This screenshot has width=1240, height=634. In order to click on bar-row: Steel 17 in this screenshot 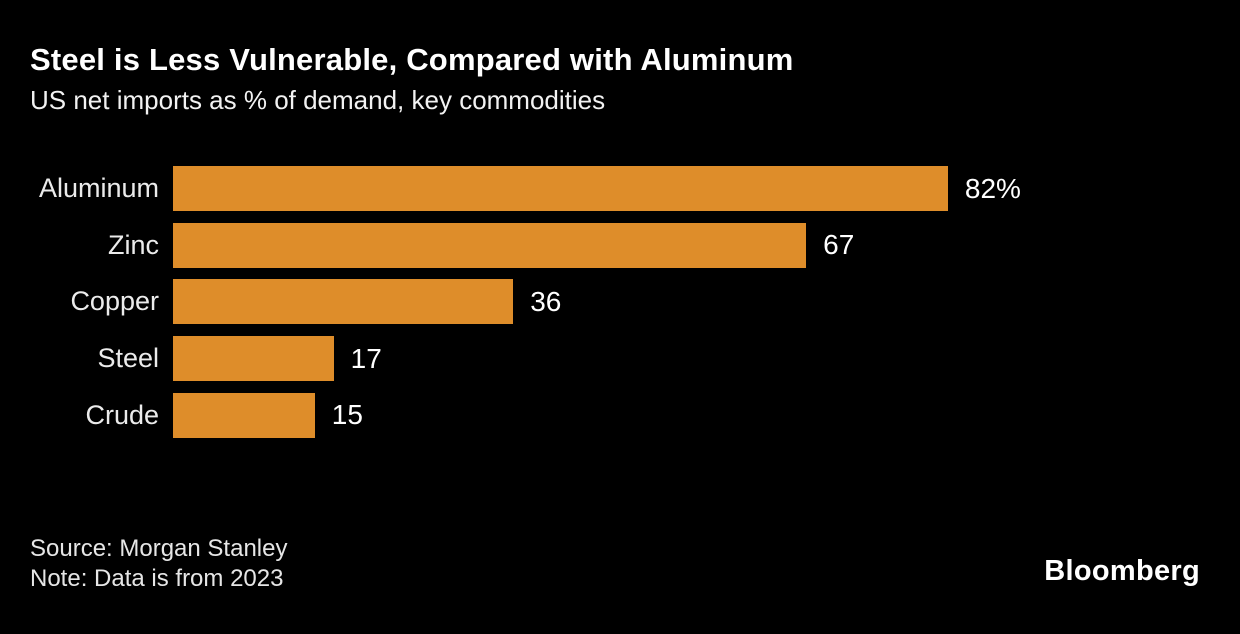, I will do `click(620, 359)`.